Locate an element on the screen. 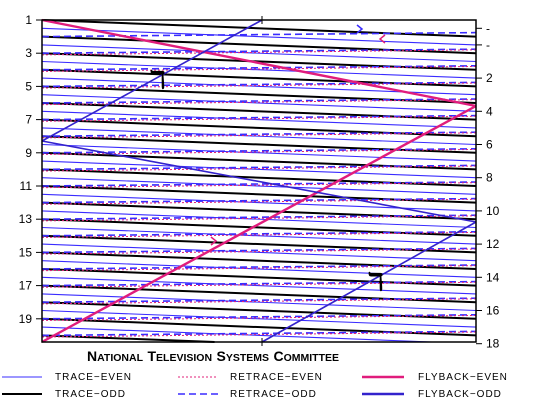  flyback-direction-arrow-icon is located at coordinates (214, 241).